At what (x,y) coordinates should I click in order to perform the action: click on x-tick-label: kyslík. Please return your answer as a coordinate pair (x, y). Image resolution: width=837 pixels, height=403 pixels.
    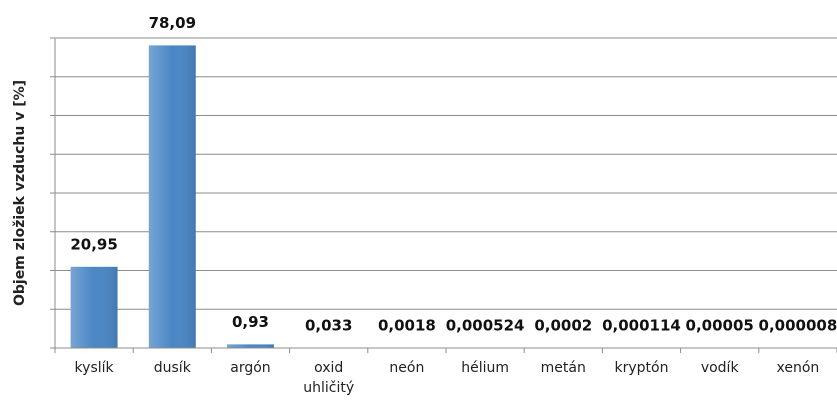
    Looking at the image, I should click on (94, 368).